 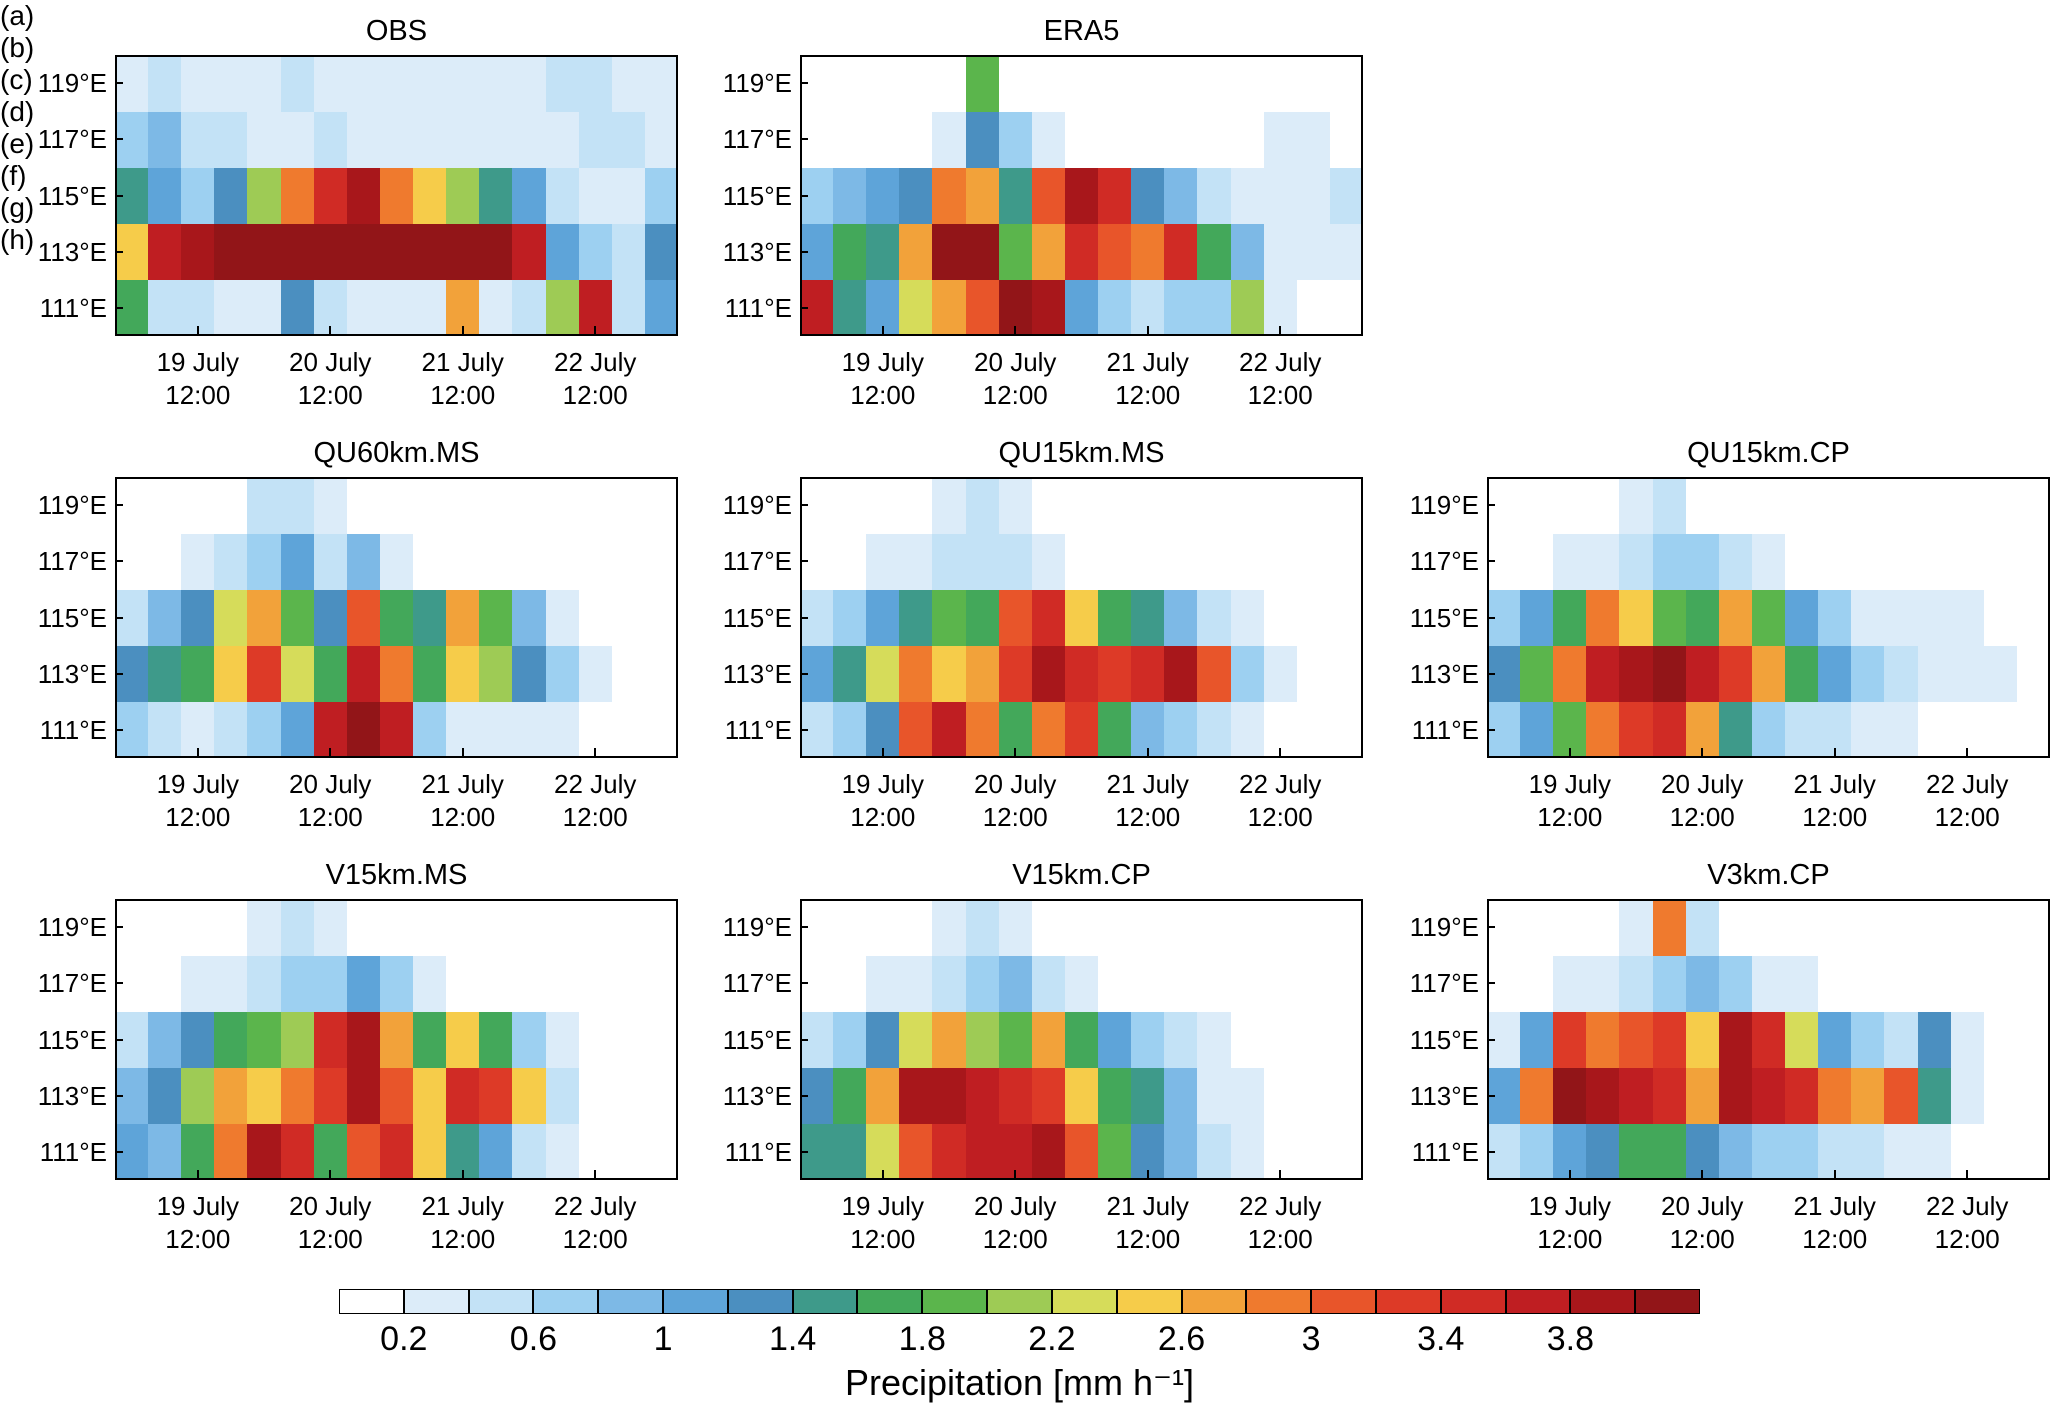 What do you see at coordinates (825, 1301) in the screenshot?
I see `colorbar-box` at bounding box center [825, 1301].